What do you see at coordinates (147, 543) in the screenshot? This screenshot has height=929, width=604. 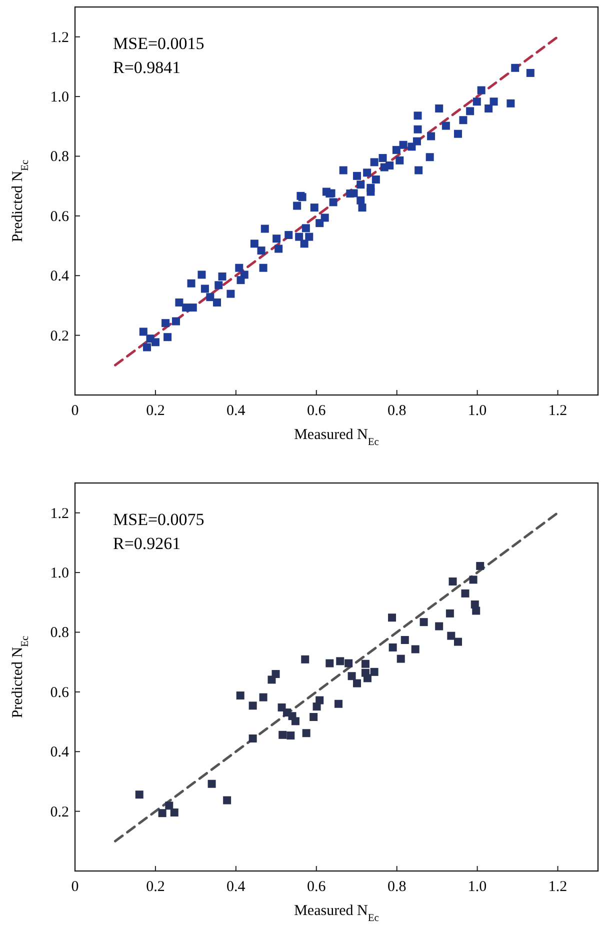 I see `annotation: R=0.9261` at bounding box center [147, 543].